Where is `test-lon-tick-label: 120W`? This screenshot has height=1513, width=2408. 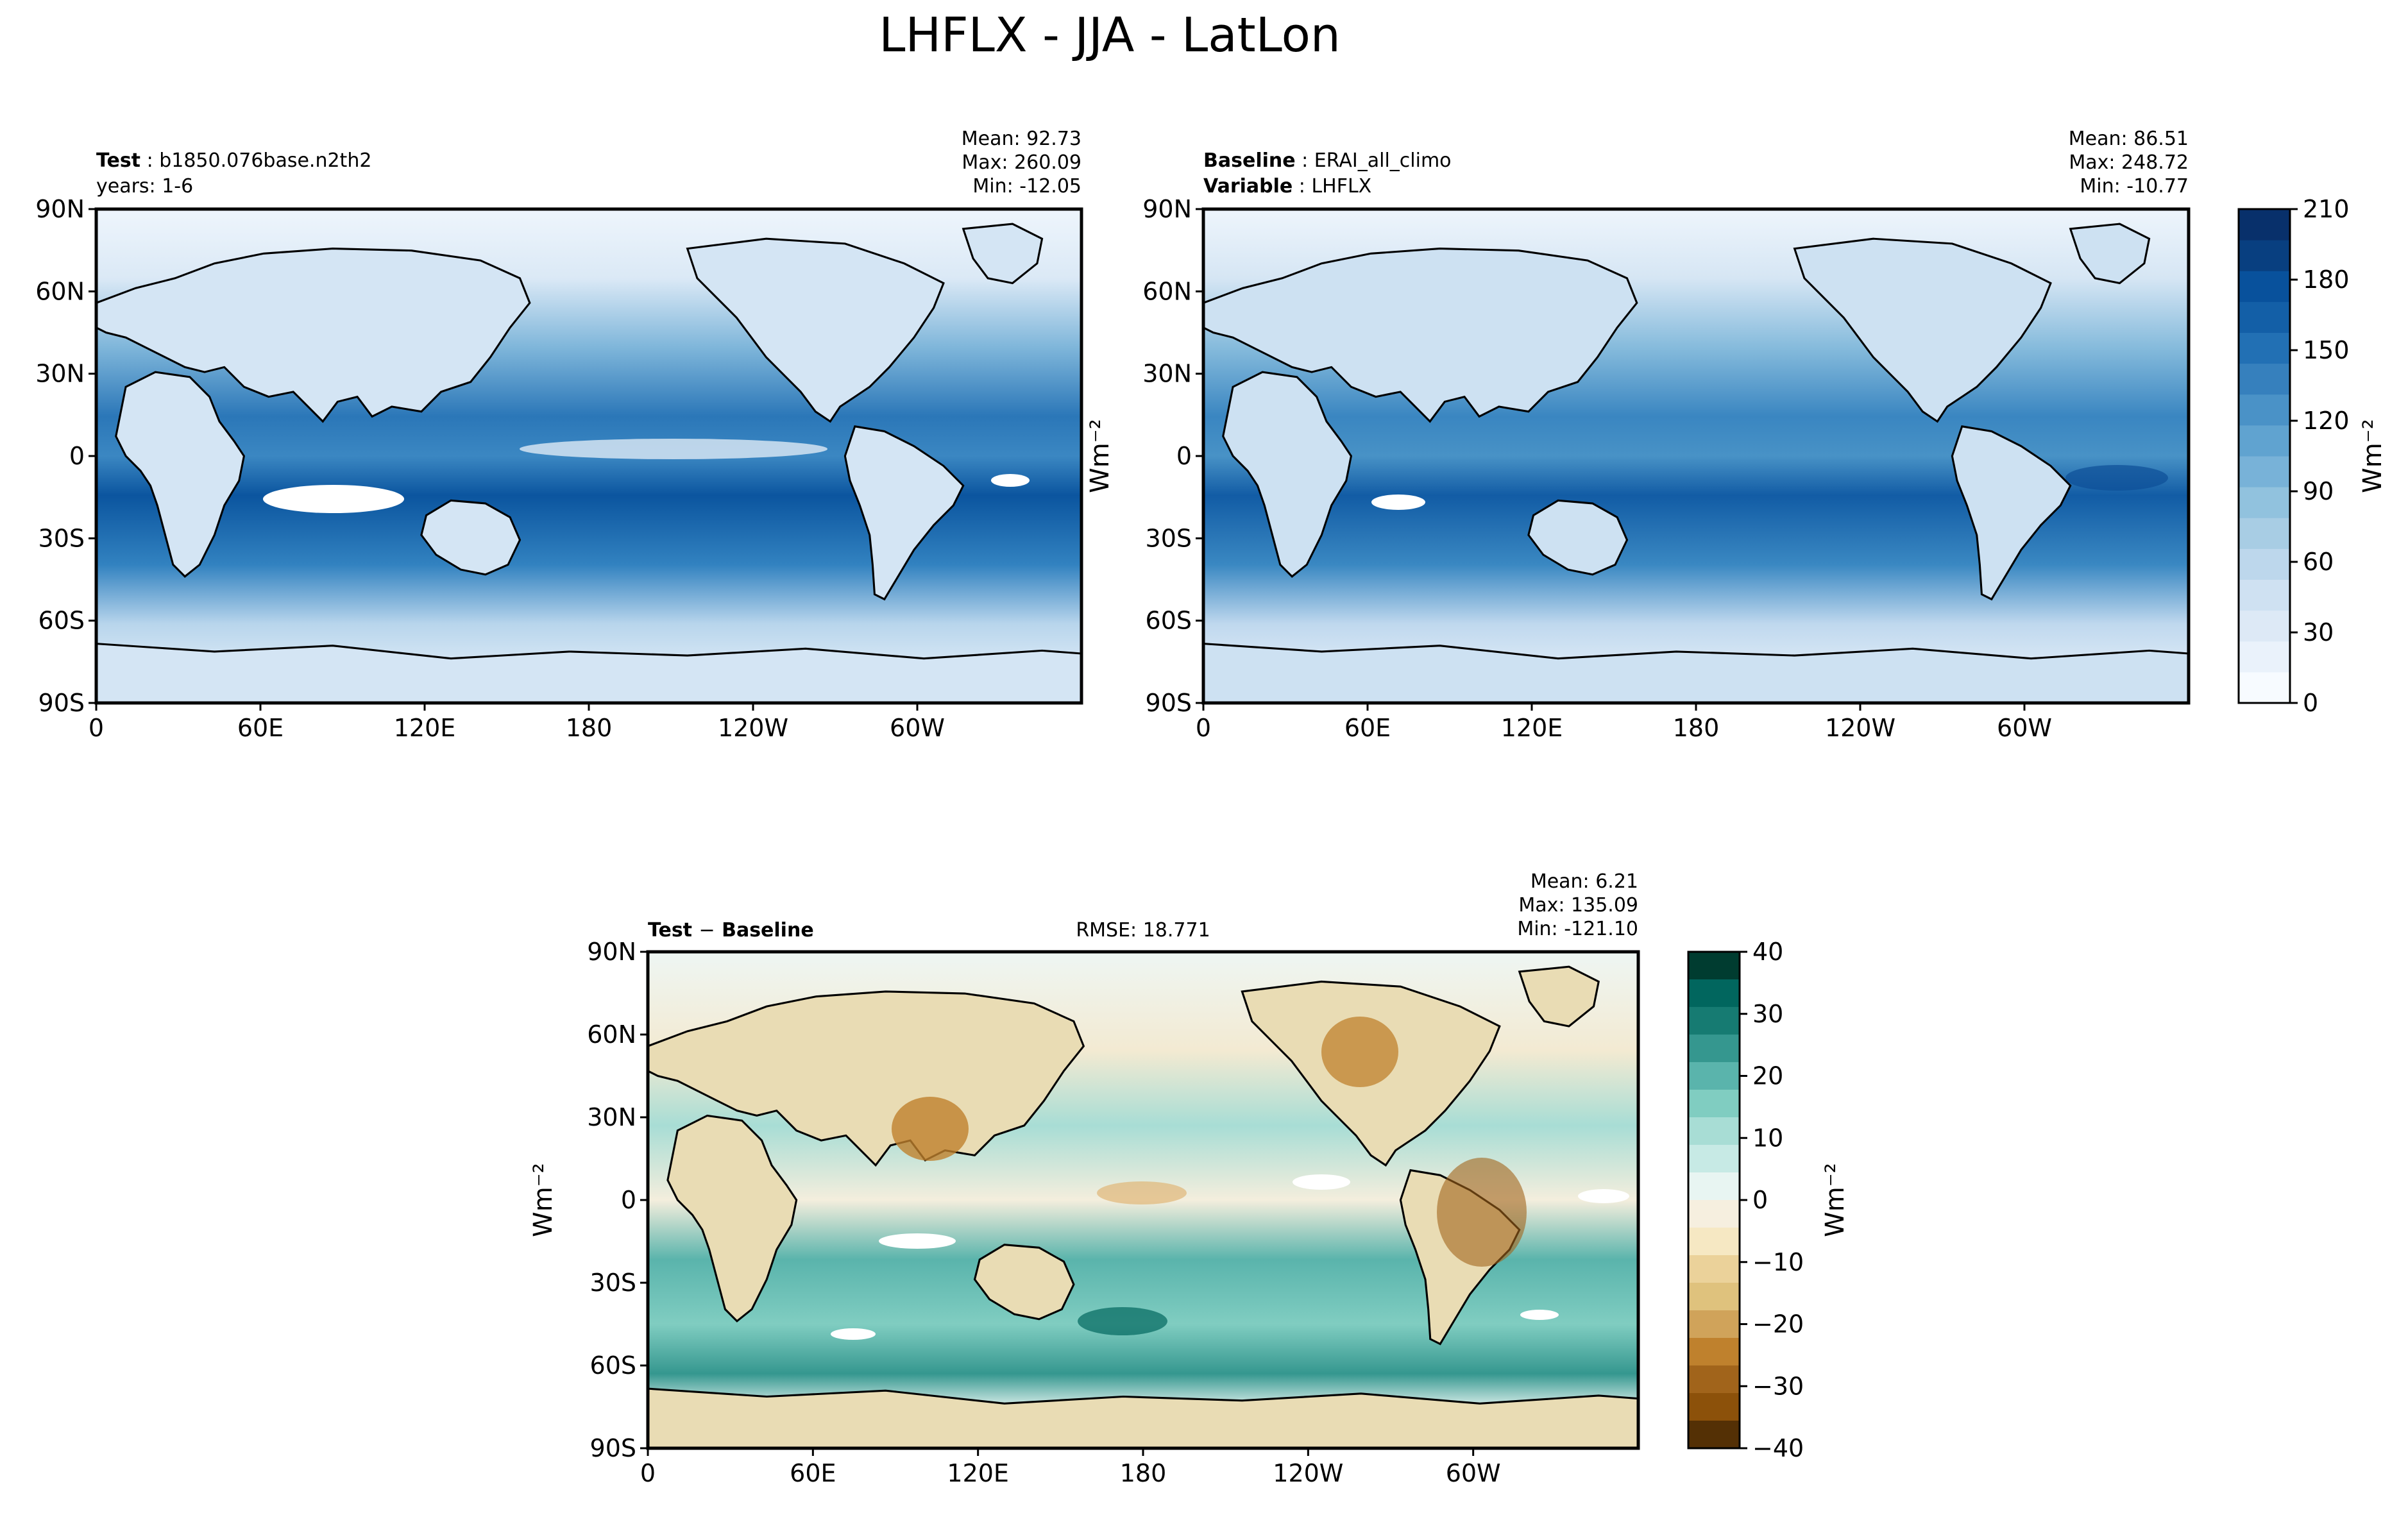
test-lon-tick-label: 120W is located at coordinates (753, 728).